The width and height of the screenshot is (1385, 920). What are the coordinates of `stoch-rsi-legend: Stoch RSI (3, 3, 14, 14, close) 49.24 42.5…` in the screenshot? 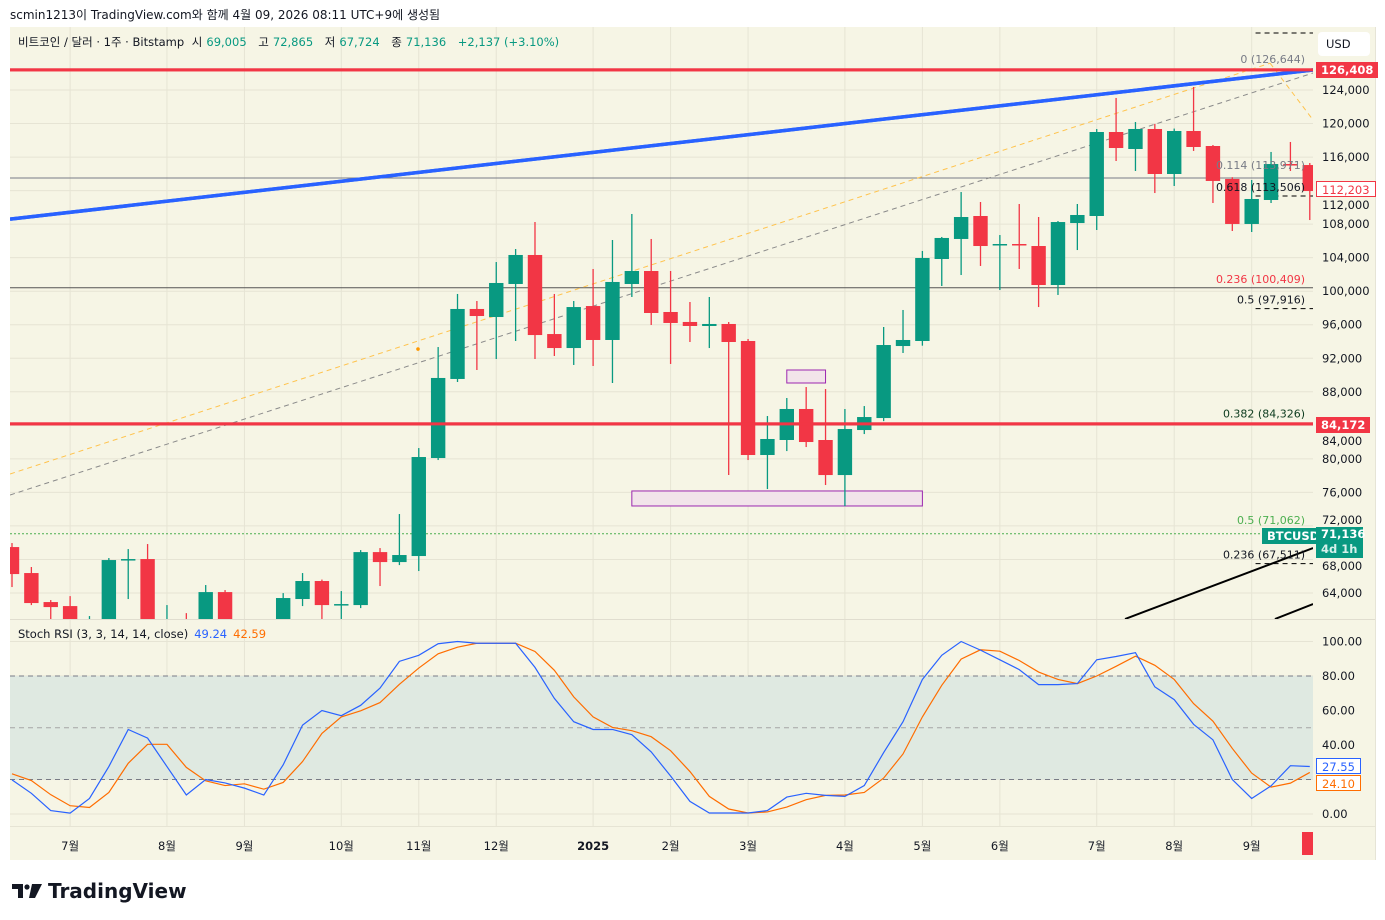 It's located at (142, 634).